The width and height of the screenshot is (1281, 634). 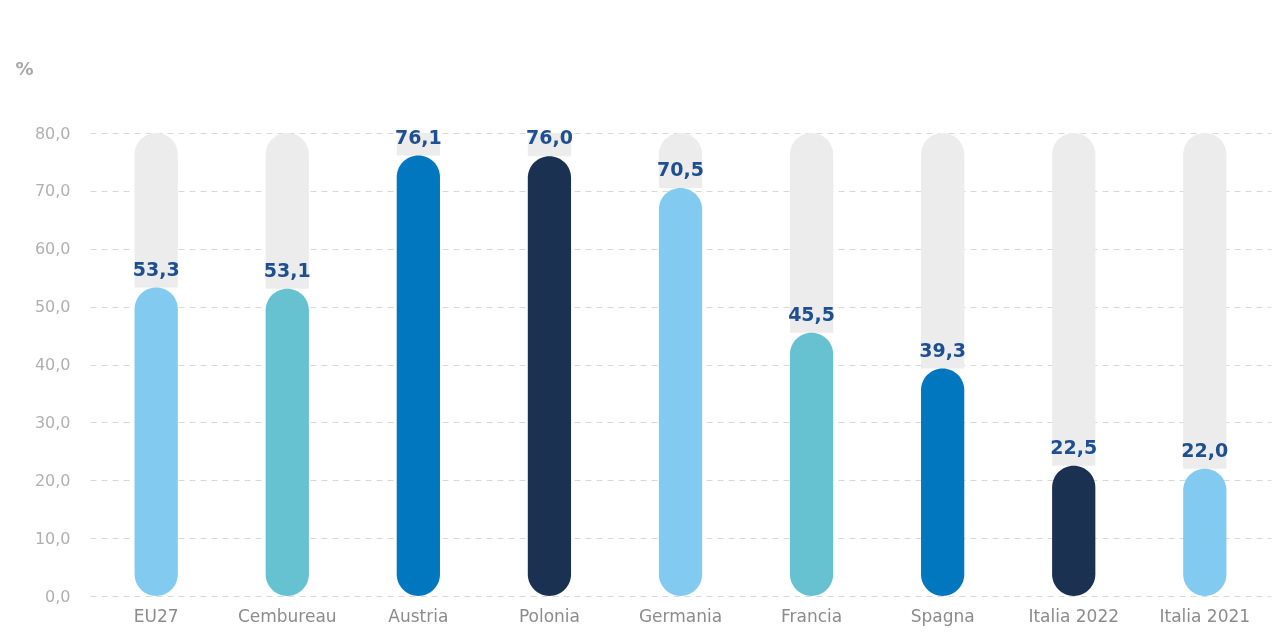 What do you see at coordinates (680, 168) in the screenshot?
I see `data-label: 70,5` at bounding box center [680, 168].